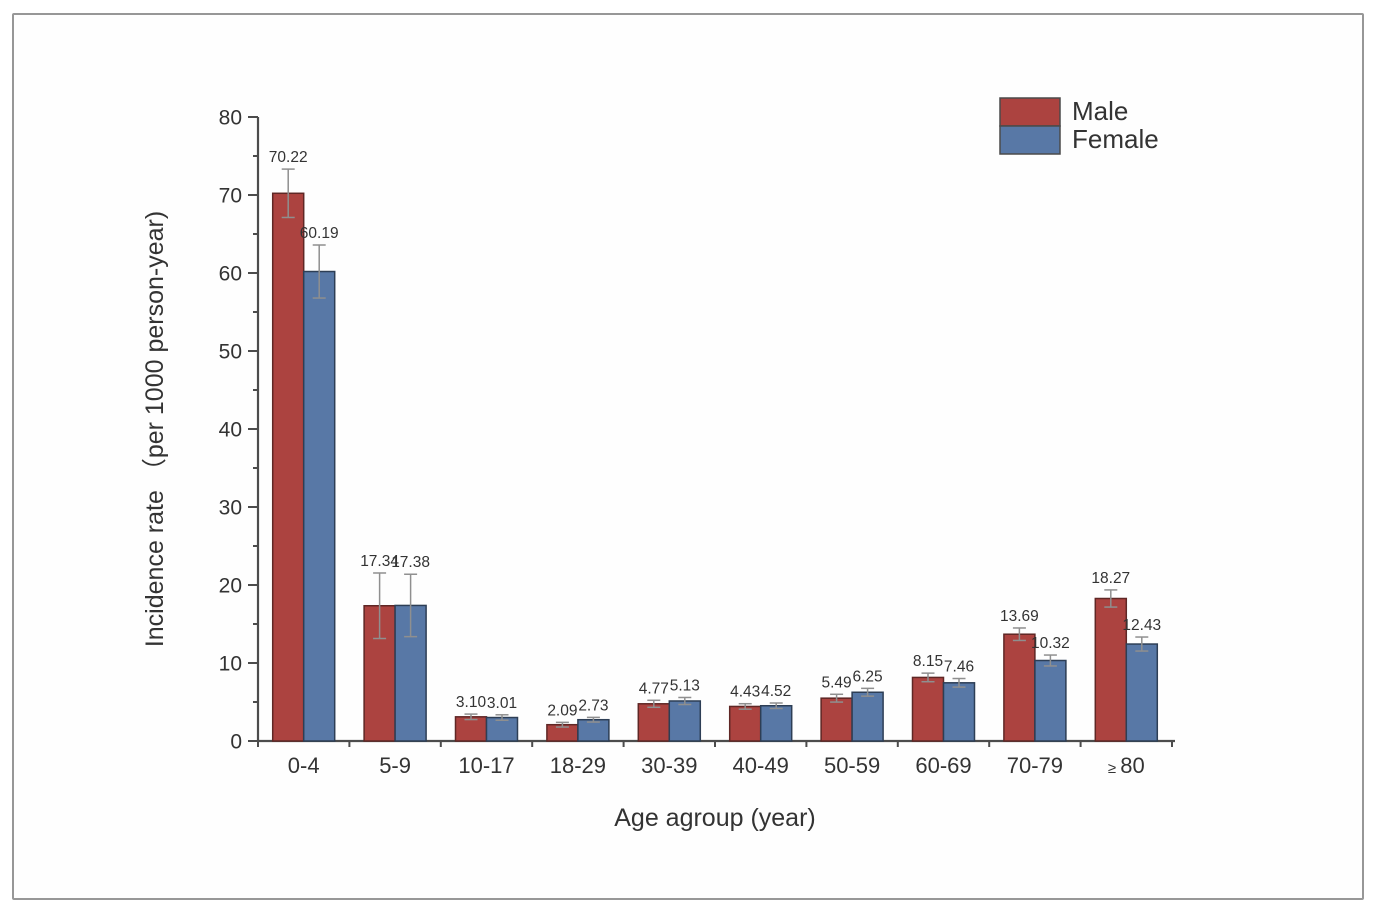 The image size is (1384, 916). Describe the element at coordinates (1030, 140) in the screenshot. I see `legend-swatch-female` at that location.